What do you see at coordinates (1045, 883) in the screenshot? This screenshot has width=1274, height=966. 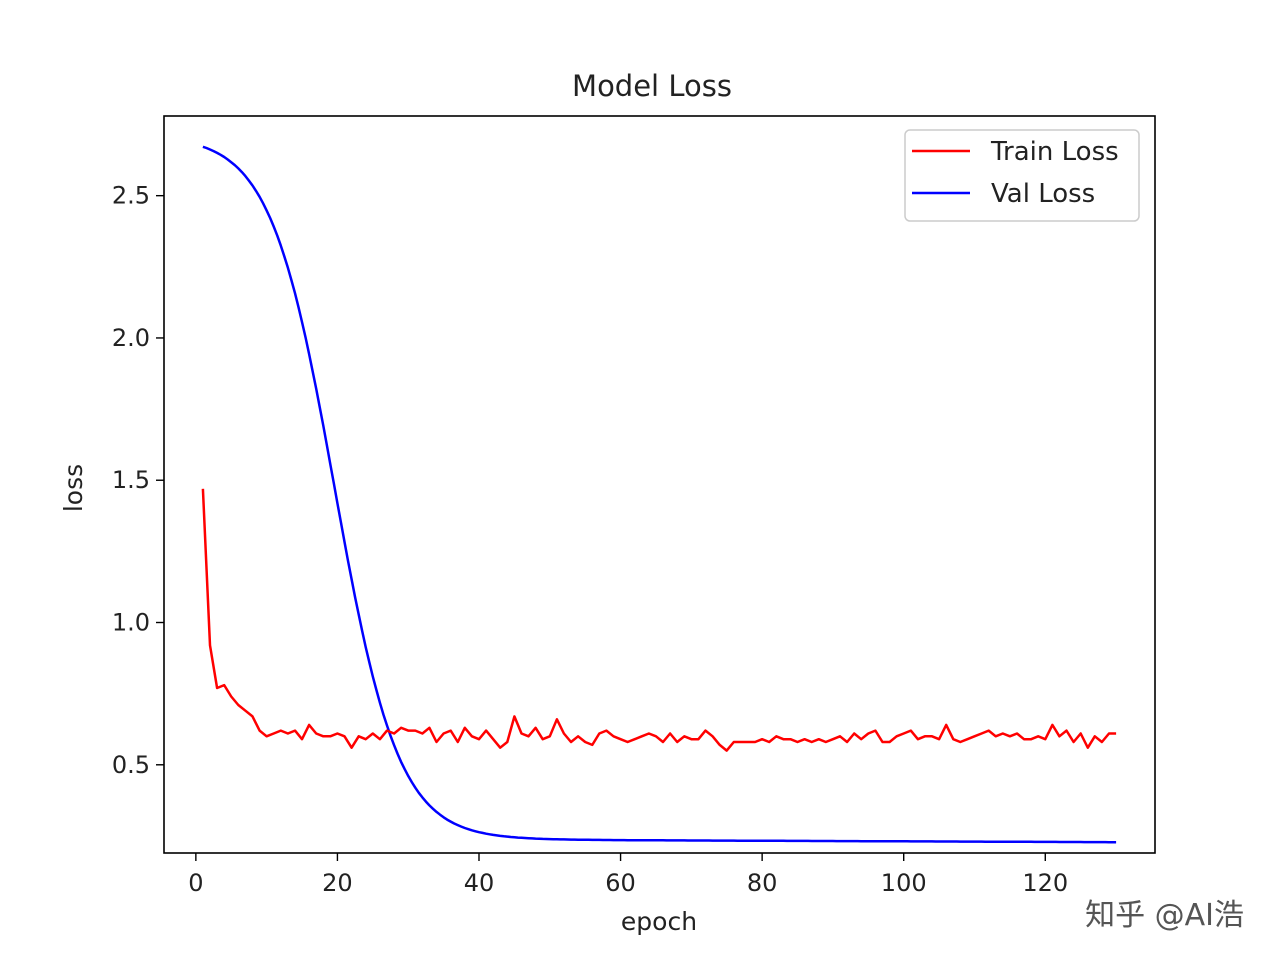 I see `x-tick-label: 120` at bounding box center [1045, 883].